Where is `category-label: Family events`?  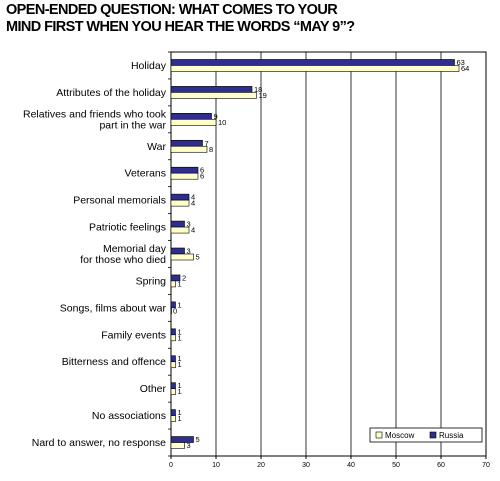
category-label: Family events is located at coordinates (133, 335).